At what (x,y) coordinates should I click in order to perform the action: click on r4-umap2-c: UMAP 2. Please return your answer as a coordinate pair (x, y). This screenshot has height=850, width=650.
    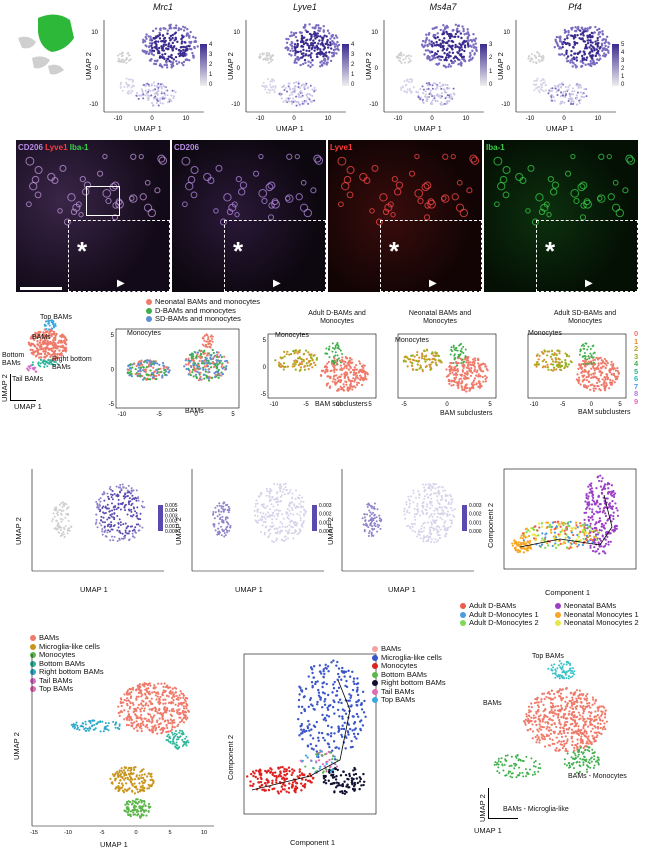
    Looking at the image, I should click on (330, 531).